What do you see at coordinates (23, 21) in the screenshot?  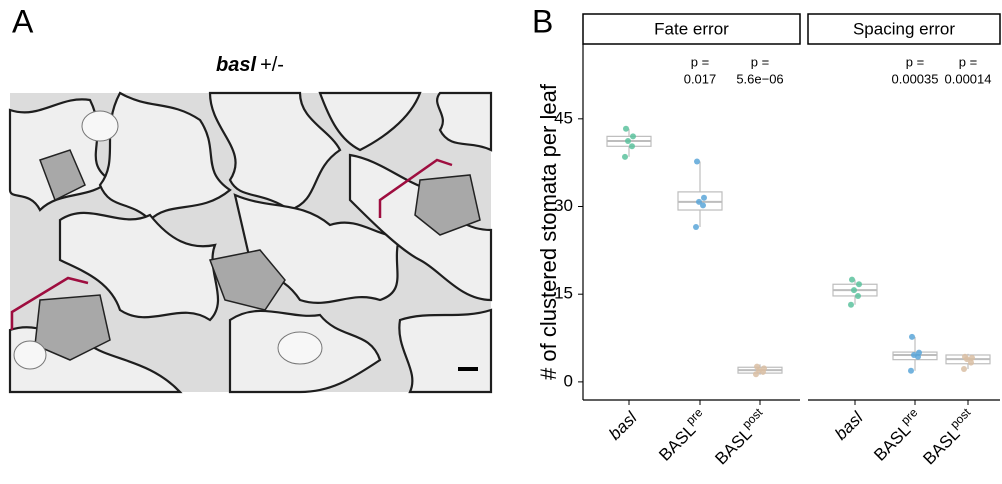 I see `panel-label: A` at bounding box center [23, 21].